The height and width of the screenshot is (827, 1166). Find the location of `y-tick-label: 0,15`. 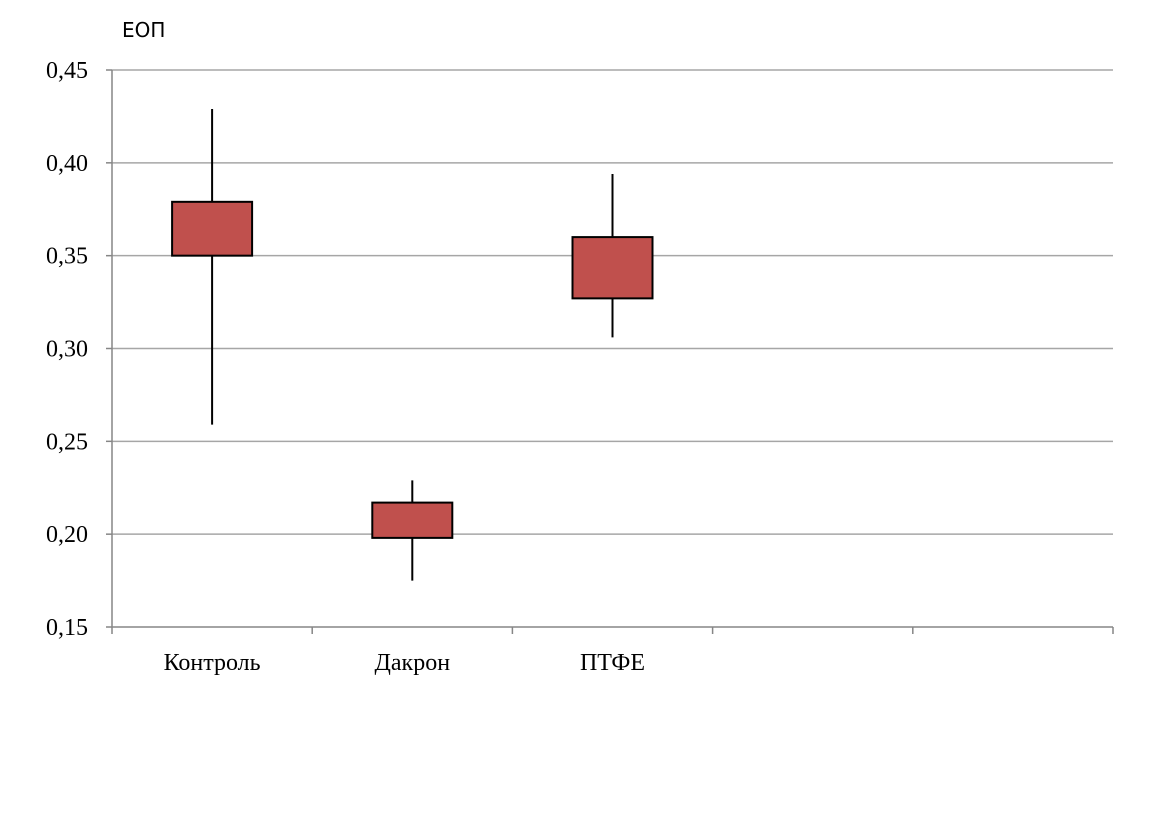

y-tick-label: 0,15 is located at coordinates (67, 628).